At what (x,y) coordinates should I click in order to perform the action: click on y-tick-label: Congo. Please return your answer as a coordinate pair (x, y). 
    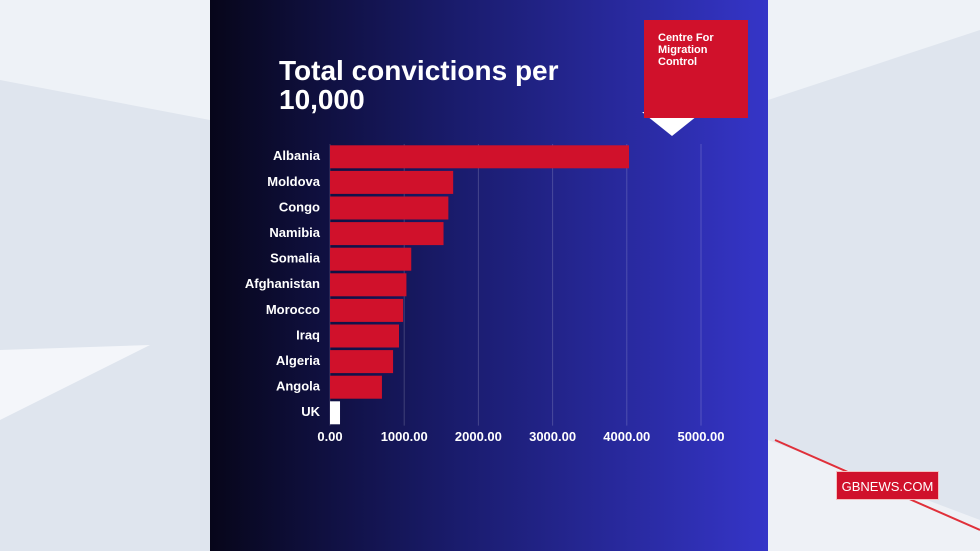
    Looking at the image, I should click on (299, 206).